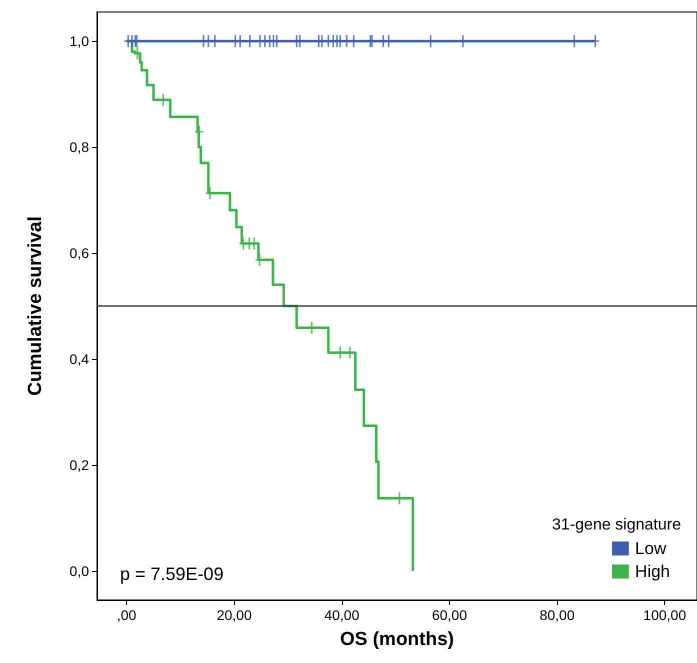 The width and height of the screenshot is (697, 663). Describe the element at coordinates (80, 464) in the screenshot. I see `y-tick-label: 0,2` at that location.